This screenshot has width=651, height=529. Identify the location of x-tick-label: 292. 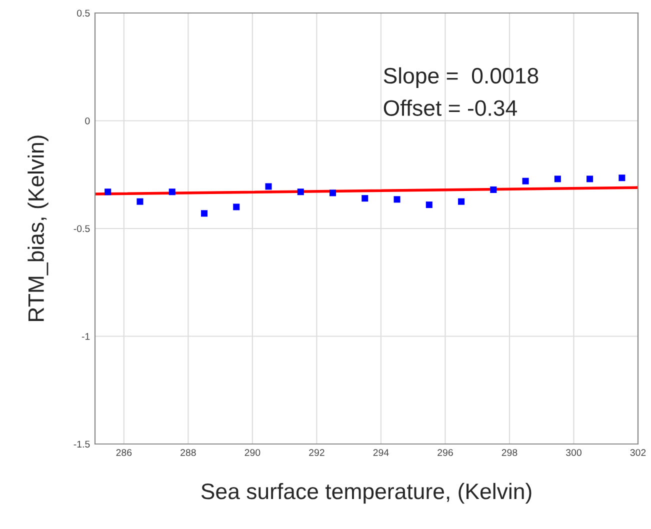
(316, 452).